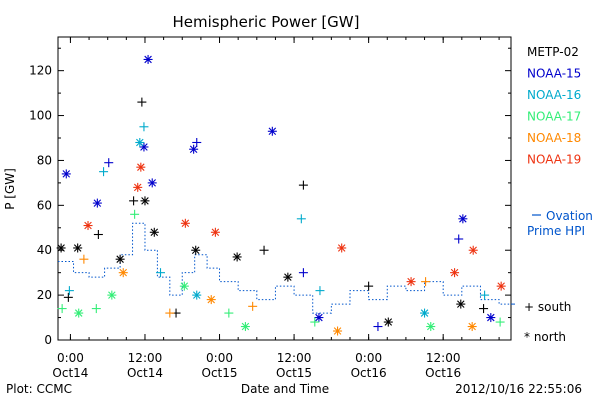 The width and height of the screenshot is (600, 400). Describe the element at coordinates (545, 337) in the screenshot. I see `marker-legend-north: * north` at that location.